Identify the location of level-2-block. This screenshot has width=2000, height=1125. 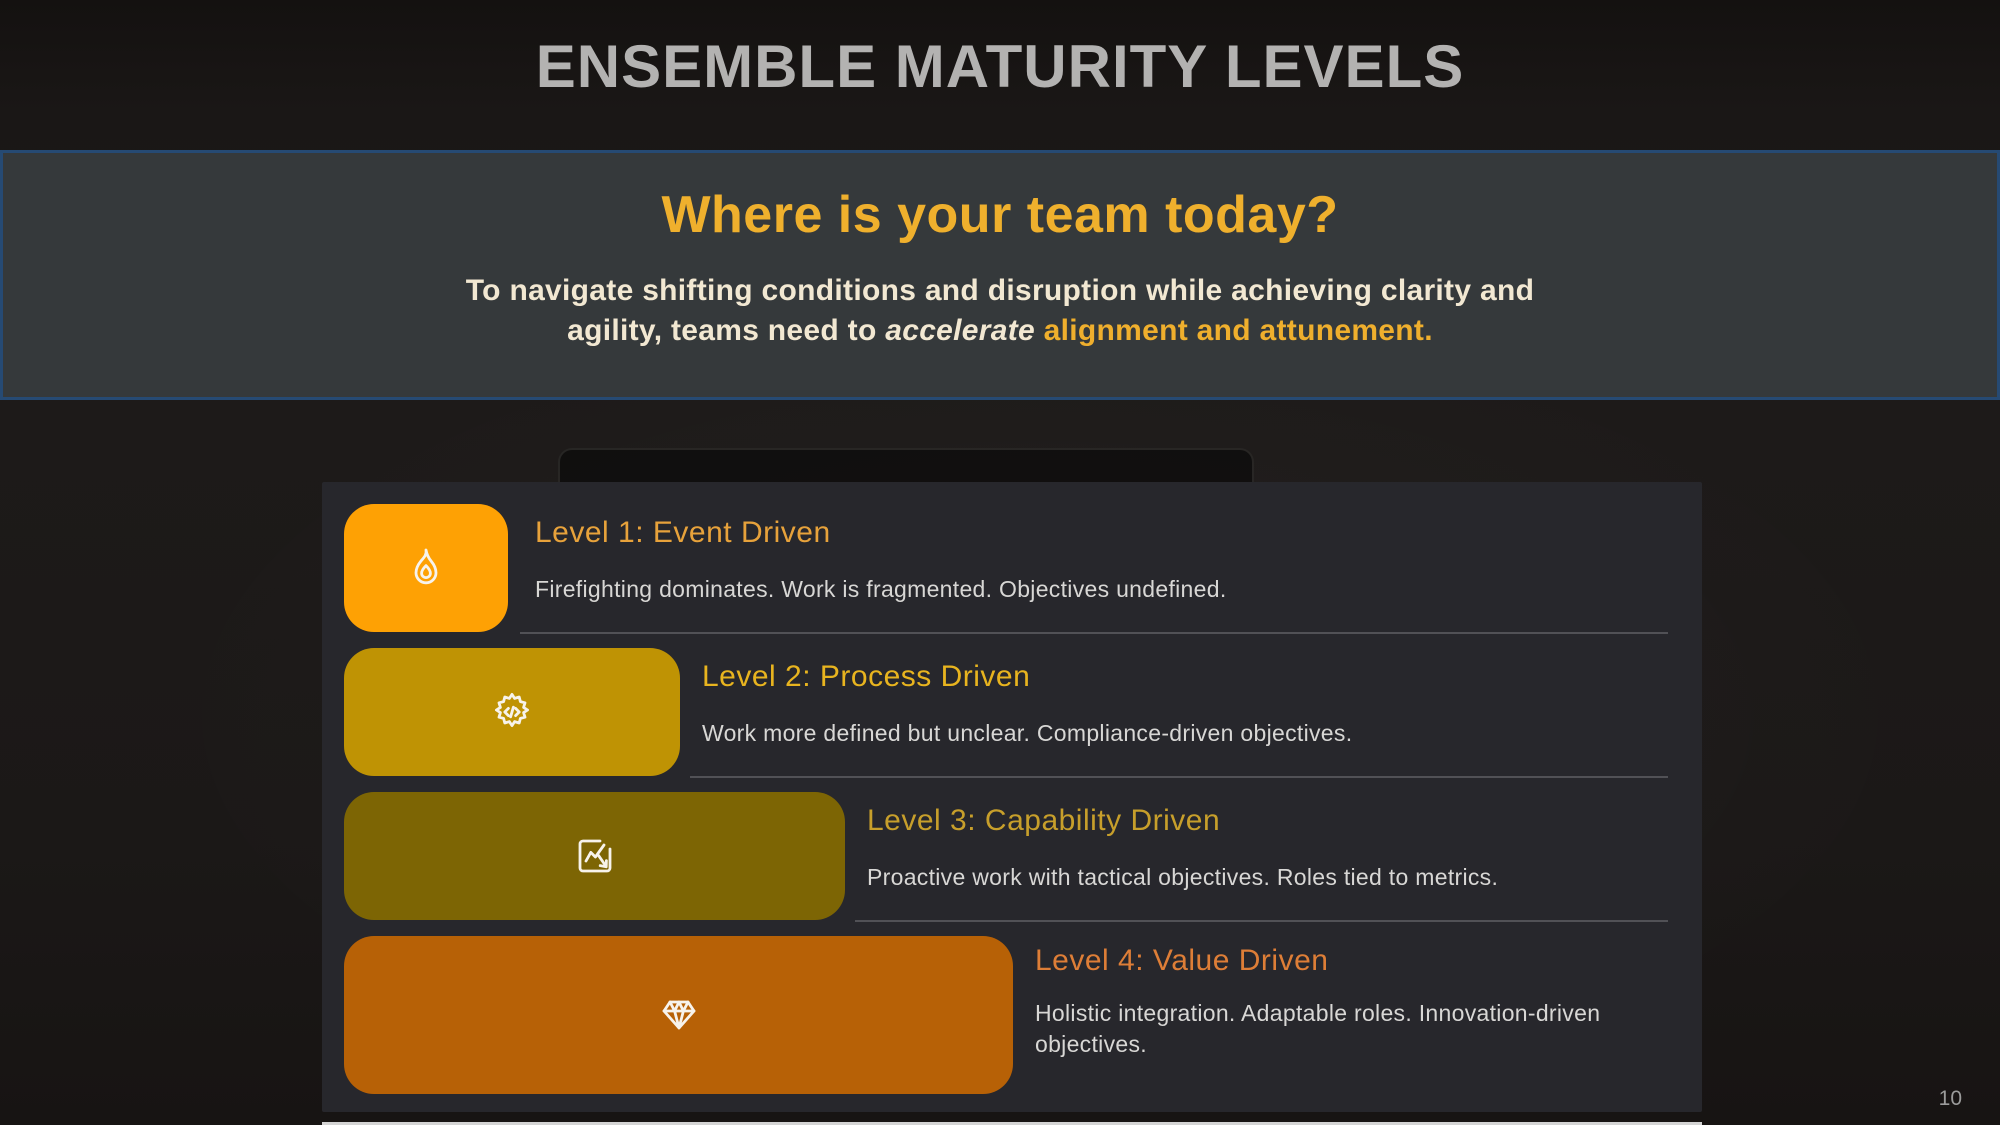
(512, 712).